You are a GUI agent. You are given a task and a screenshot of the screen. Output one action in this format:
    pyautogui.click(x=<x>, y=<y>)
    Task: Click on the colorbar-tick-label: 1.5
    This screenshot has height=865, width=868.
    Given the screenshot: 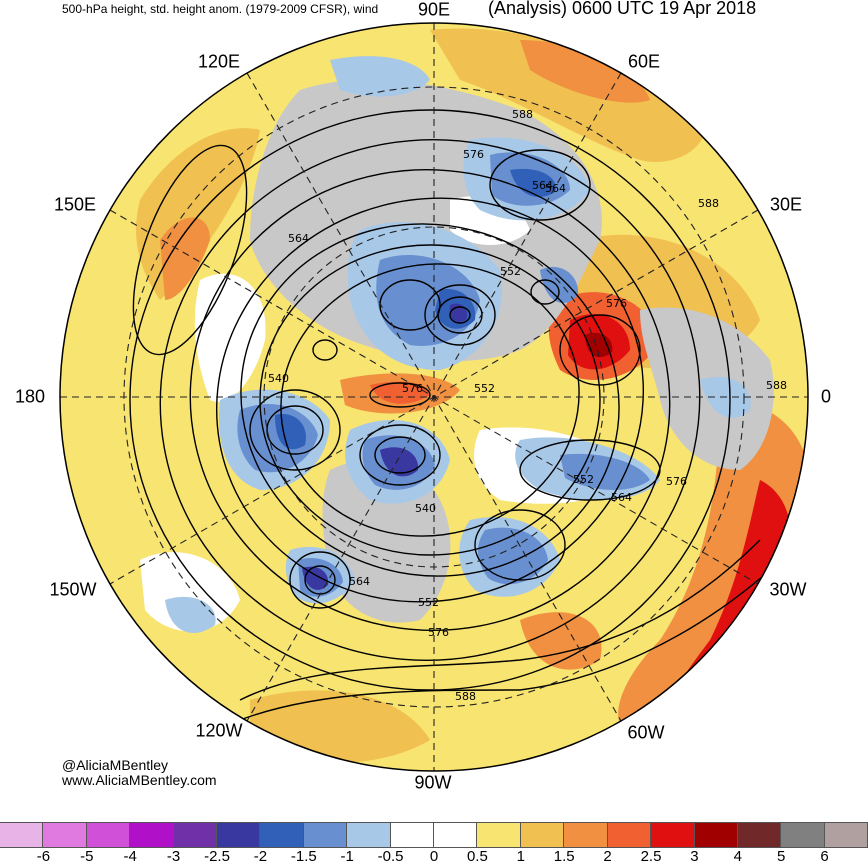 What is the action you would take?
    pyautogui.click(x=564, y=856)
    